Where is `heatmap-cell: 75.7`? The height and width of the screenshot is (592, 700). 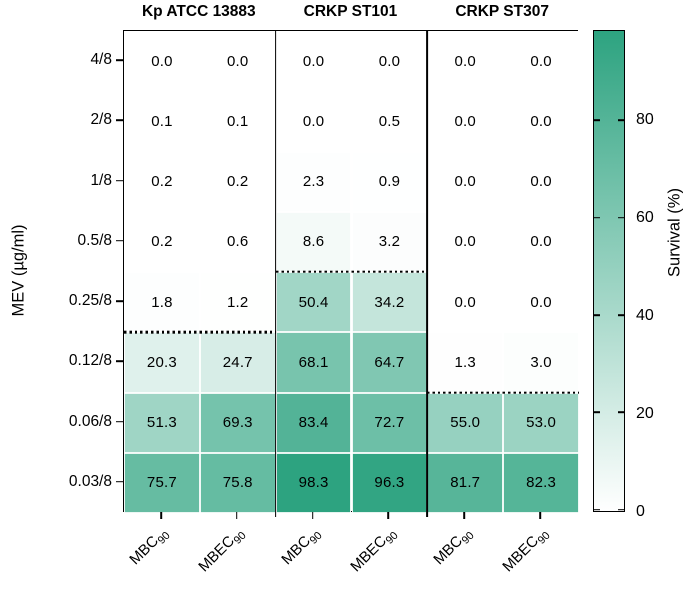
heatmap-cell: 75.7 is located at coordinates (162, 482).